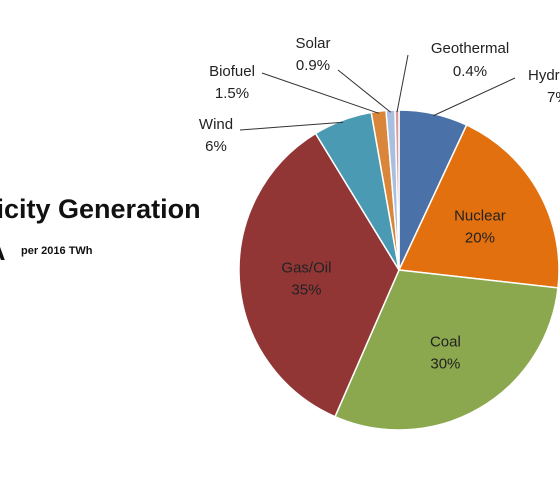  What do you see at coordinates (480, 216) in the screenshot?
I see `slice-label-nuclear: Nuclear` at bounding box center [480, 216].